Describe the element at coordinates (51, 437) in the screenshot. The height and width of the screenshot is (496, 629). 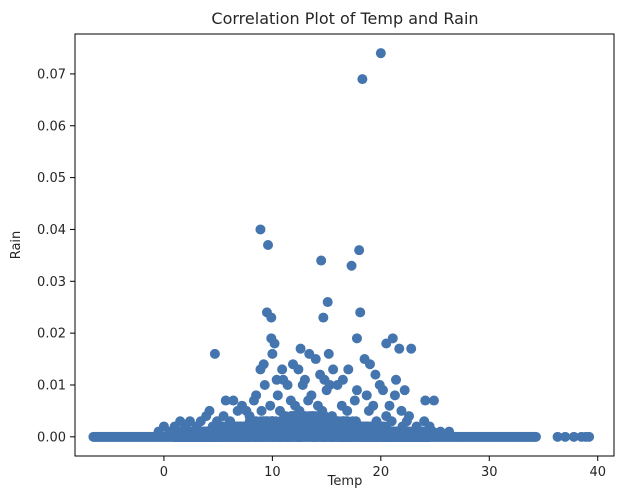
I see `y-tick-label: 0.00` at that location.